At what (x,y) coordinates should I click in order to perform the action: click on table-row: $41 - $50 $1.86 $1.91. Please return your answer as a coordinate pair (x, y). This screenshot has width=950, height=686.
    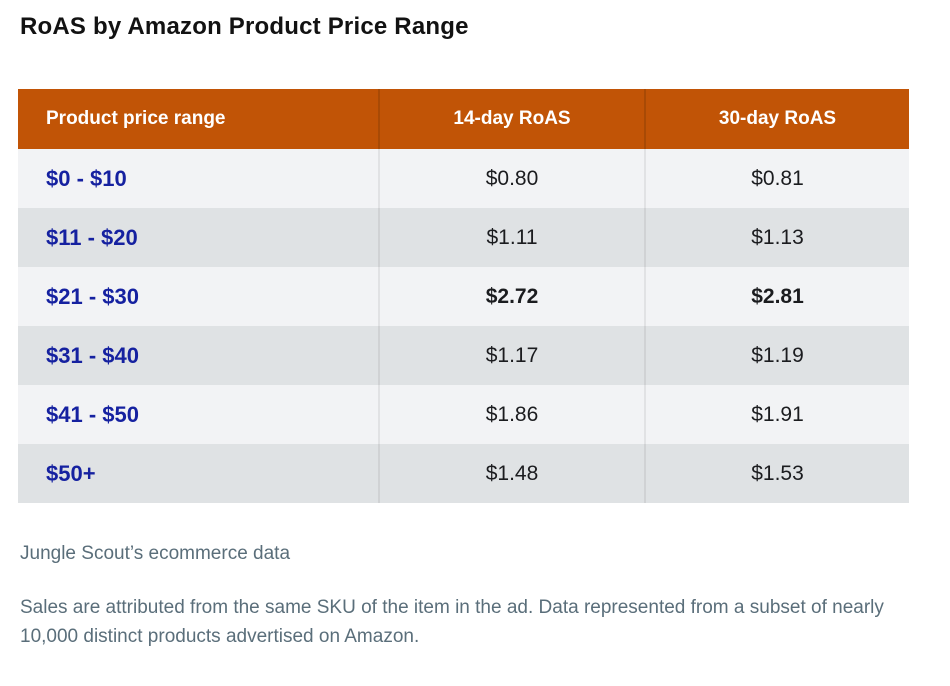
    Looking at the image, I should click on (463, 414).